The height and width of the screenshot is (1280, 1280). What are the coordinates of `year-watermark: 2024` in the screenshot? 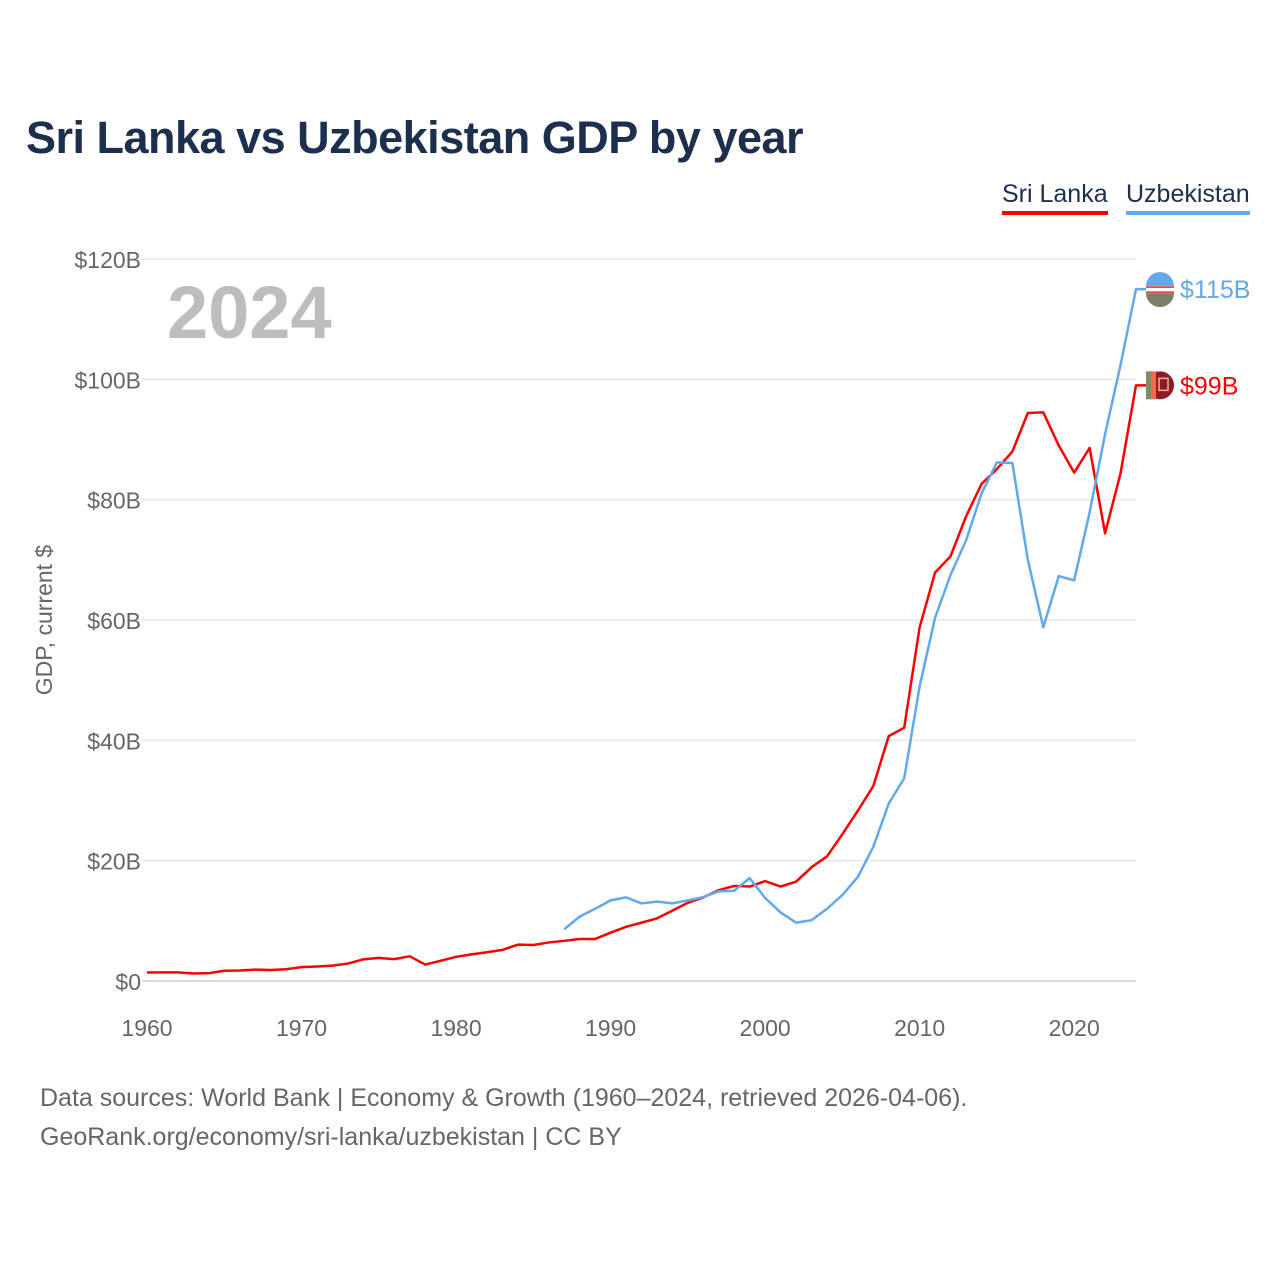 It's located at (249, 312).